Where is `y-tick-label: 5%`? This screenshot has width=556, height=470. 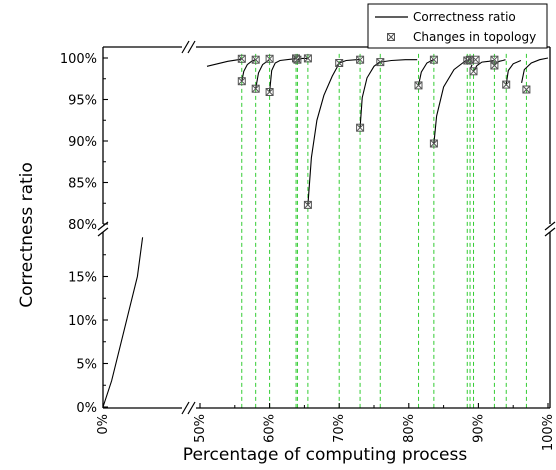 y-tick-label: 5% is located at coordinates (86, 365).